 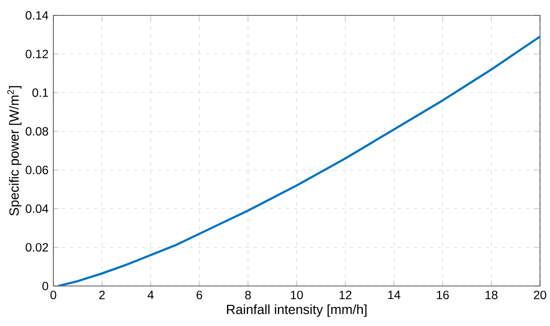 I want to click on x-tick-label: 18, so click(x=492, y=295).